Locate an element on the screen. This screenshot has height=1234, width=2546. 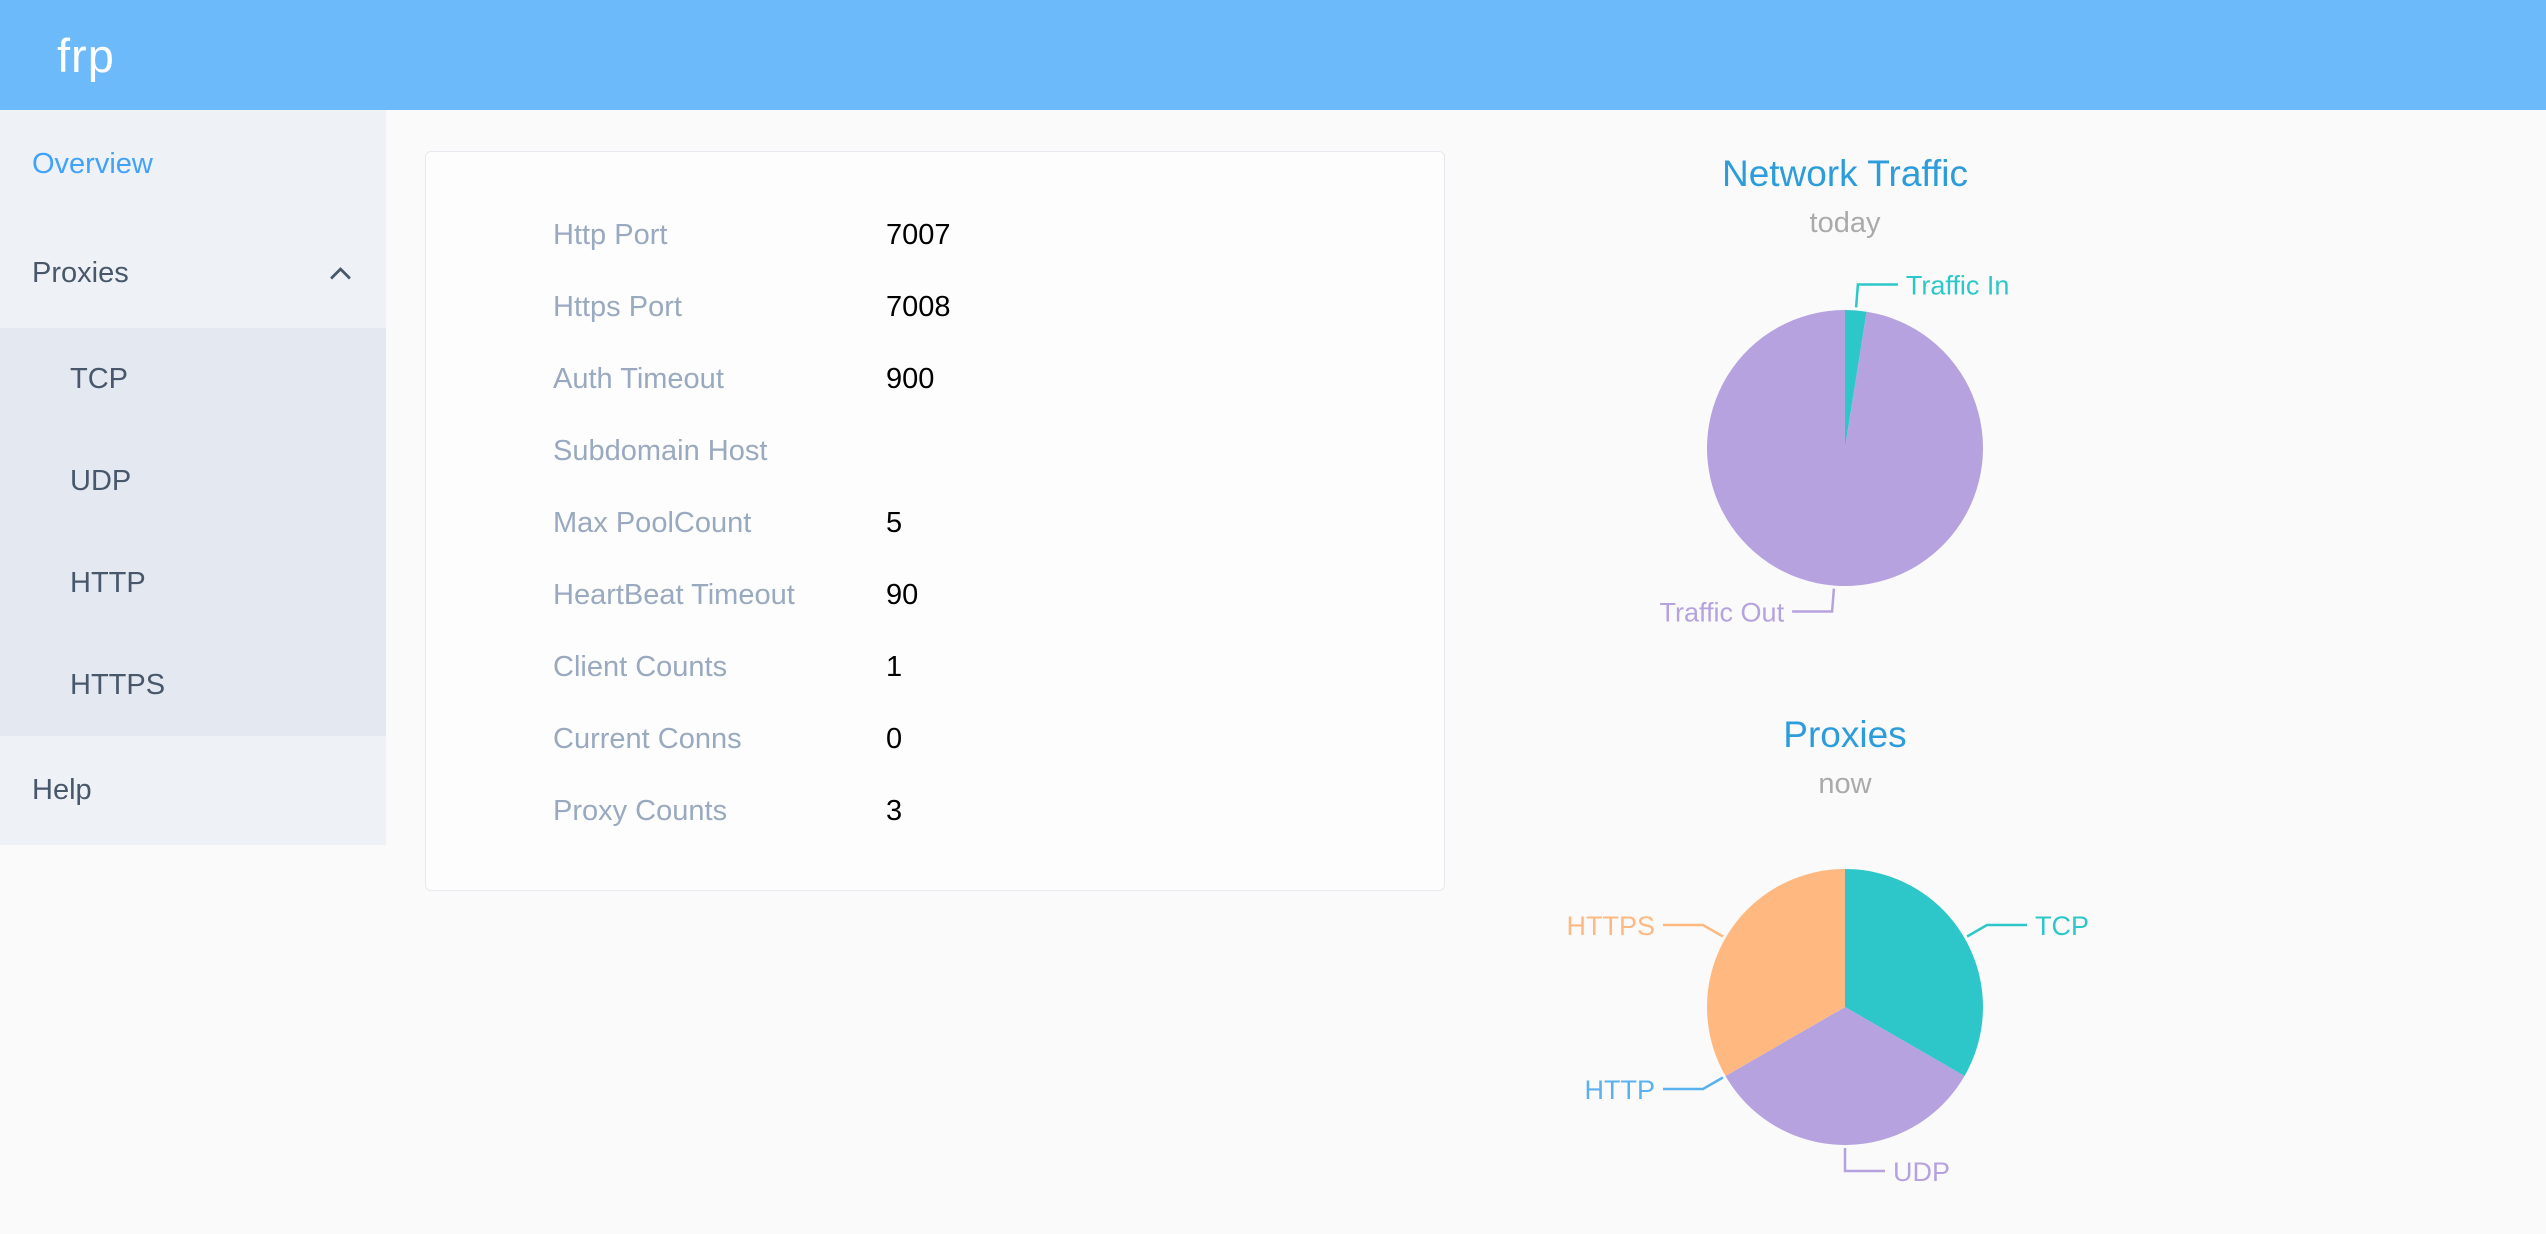
chart-subtitle-today: today is located at coordinates (1845, 223).